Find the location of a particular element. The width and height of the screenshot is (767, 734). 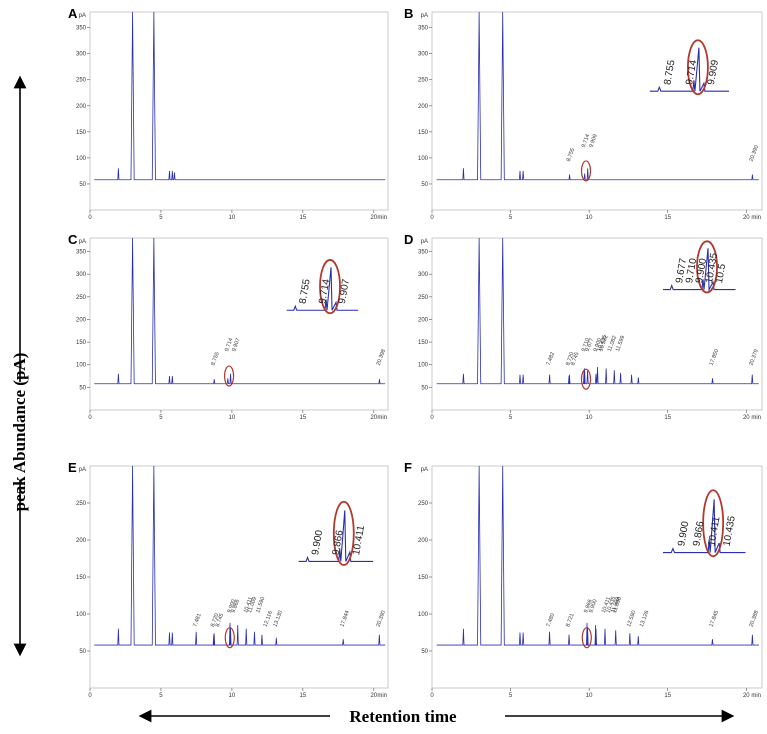

inset-peak-label: 9.710 is located at coordinates (691, 270).